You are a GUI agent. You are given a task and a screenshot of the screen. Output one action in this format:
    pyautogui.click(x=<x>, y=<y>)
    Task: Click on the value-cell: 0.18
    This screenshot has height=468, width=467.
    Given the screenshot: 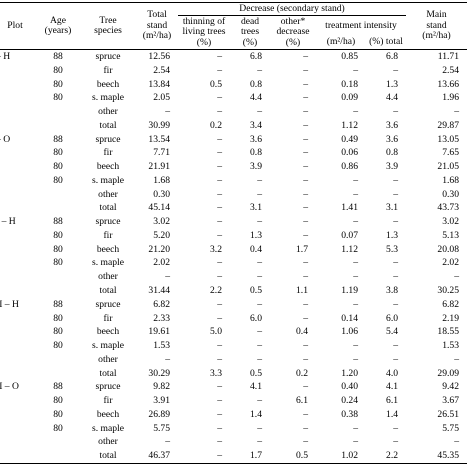 What is the action you would take?
    pyautogui.click(x=349, y=84)
    